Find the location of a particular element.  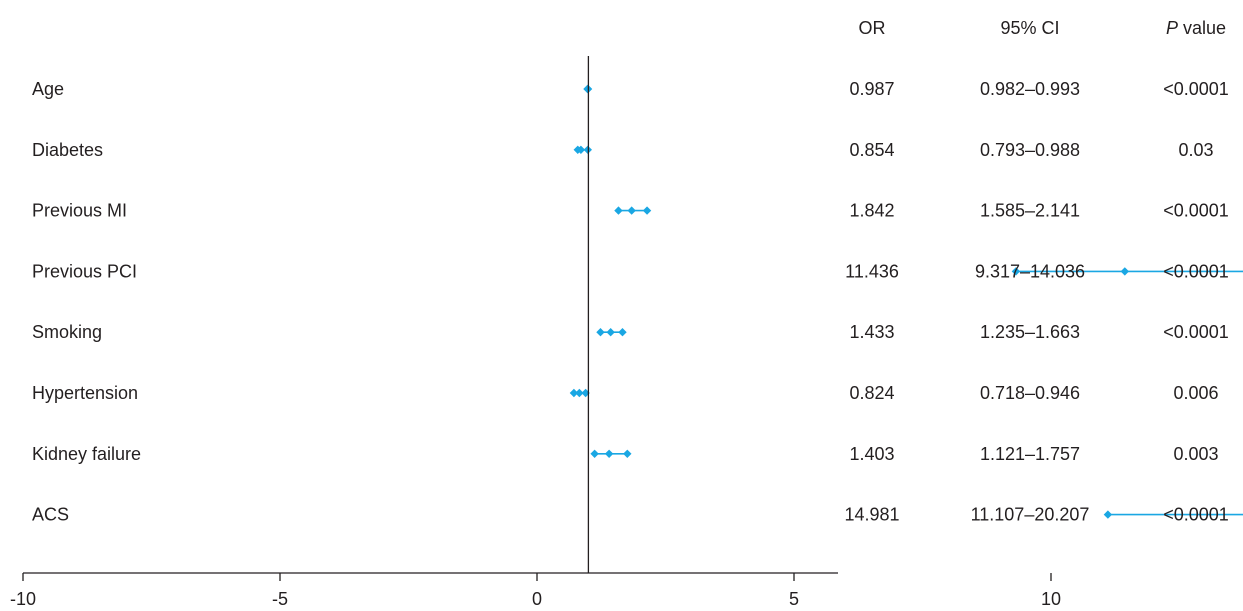

or-value: 1.403 is located at coordinates (871, 454).